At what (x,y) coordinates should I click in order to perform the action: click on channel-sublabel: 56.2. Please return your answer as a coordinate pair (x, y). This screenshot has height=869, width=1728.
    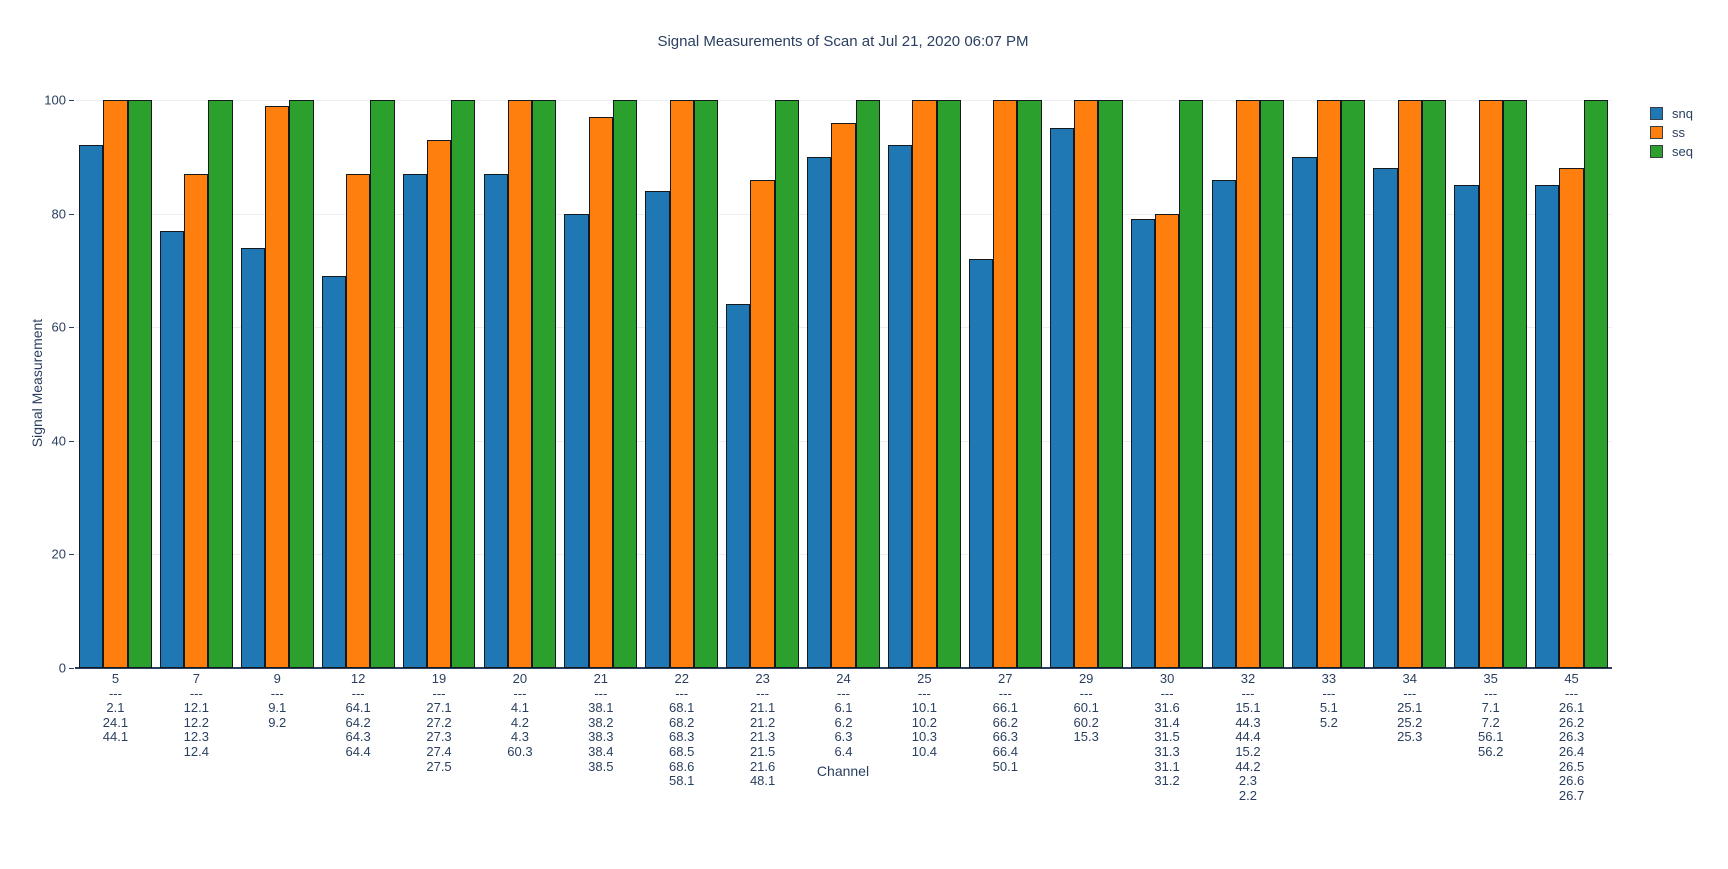
    Looking at the image, I should click on (1491, 751).